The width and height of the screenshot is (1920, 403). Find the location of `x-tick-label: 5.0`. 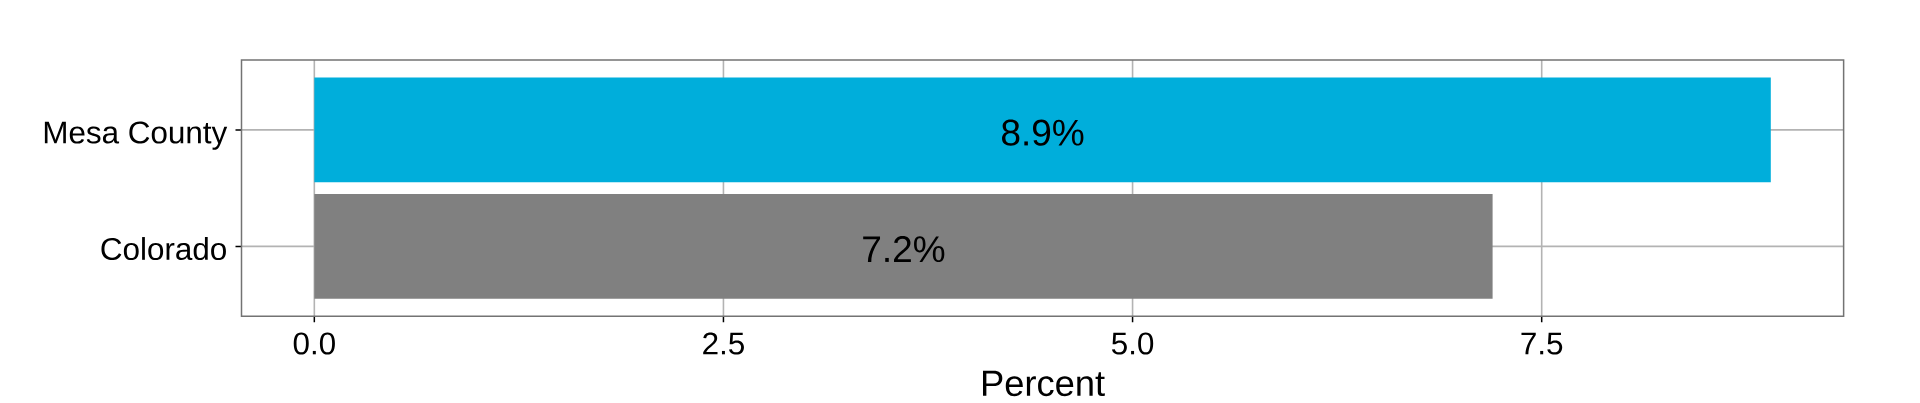

x-tick-label: 5.0 is located at coordinates (1132, 343).